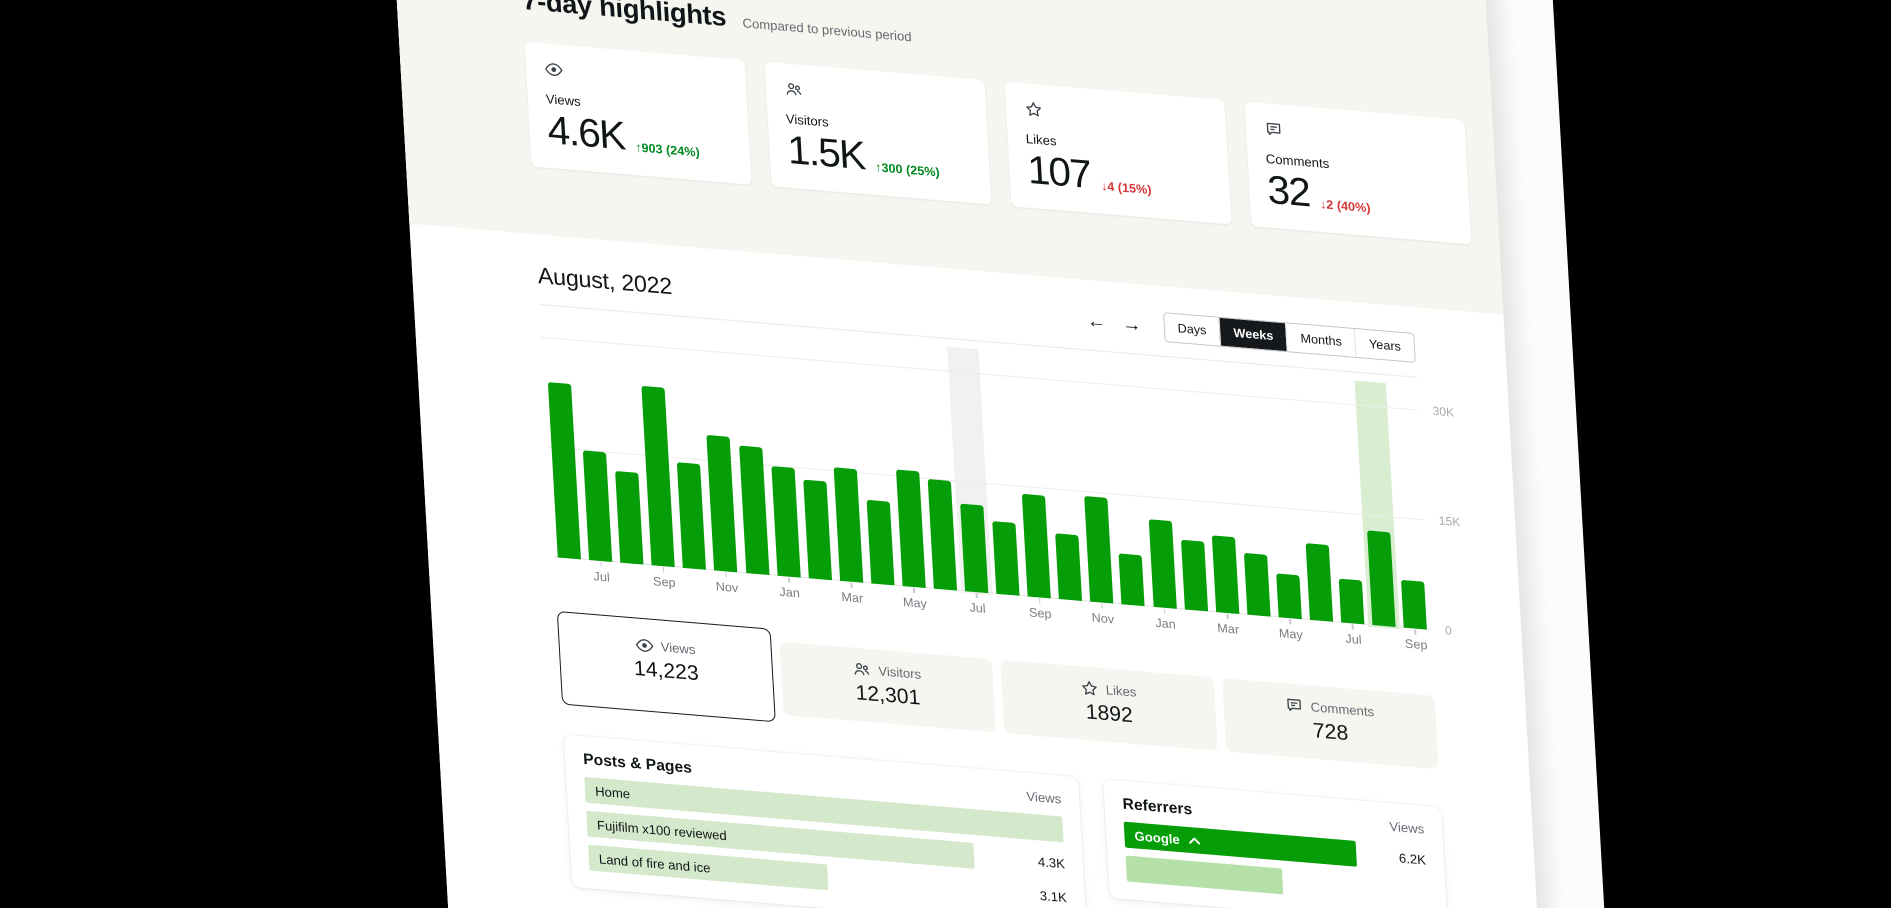 The width and height of the screenshot is (1891, 908). Describe the element at coordinates (1412, 858) in the screenshot. I see `referrer-views-value: 6.2K` at that location.